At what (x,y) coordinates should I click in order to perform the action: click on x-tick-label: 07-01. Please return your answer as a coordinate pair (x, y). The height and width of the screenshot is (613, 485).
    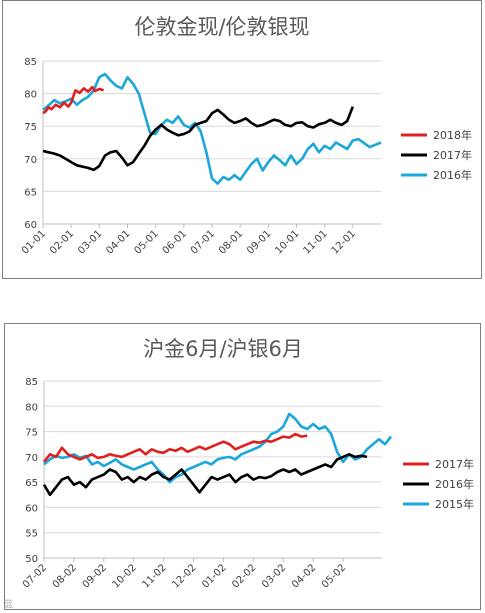
    Looking at the image, I should click on (203, 242).